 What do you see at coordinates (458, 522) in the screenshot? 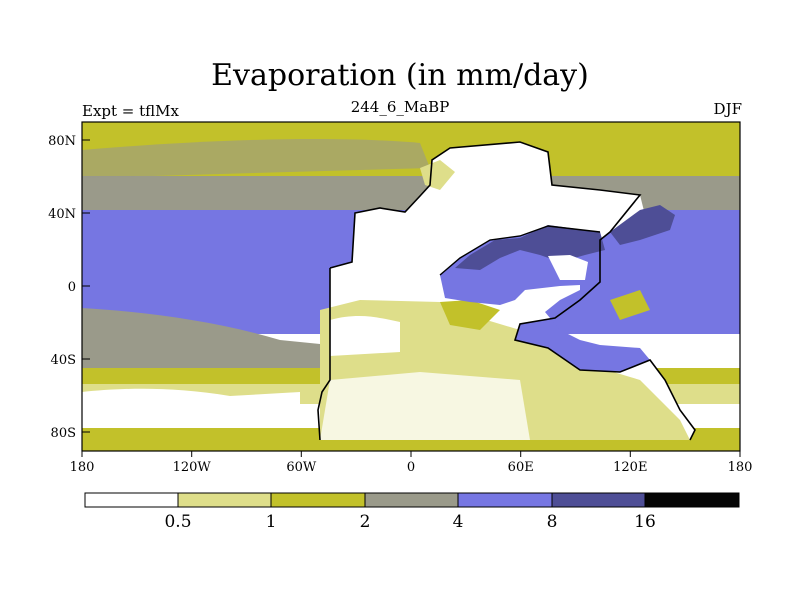
I see `colorbar-label: 4` at bounding box center [458, 522].